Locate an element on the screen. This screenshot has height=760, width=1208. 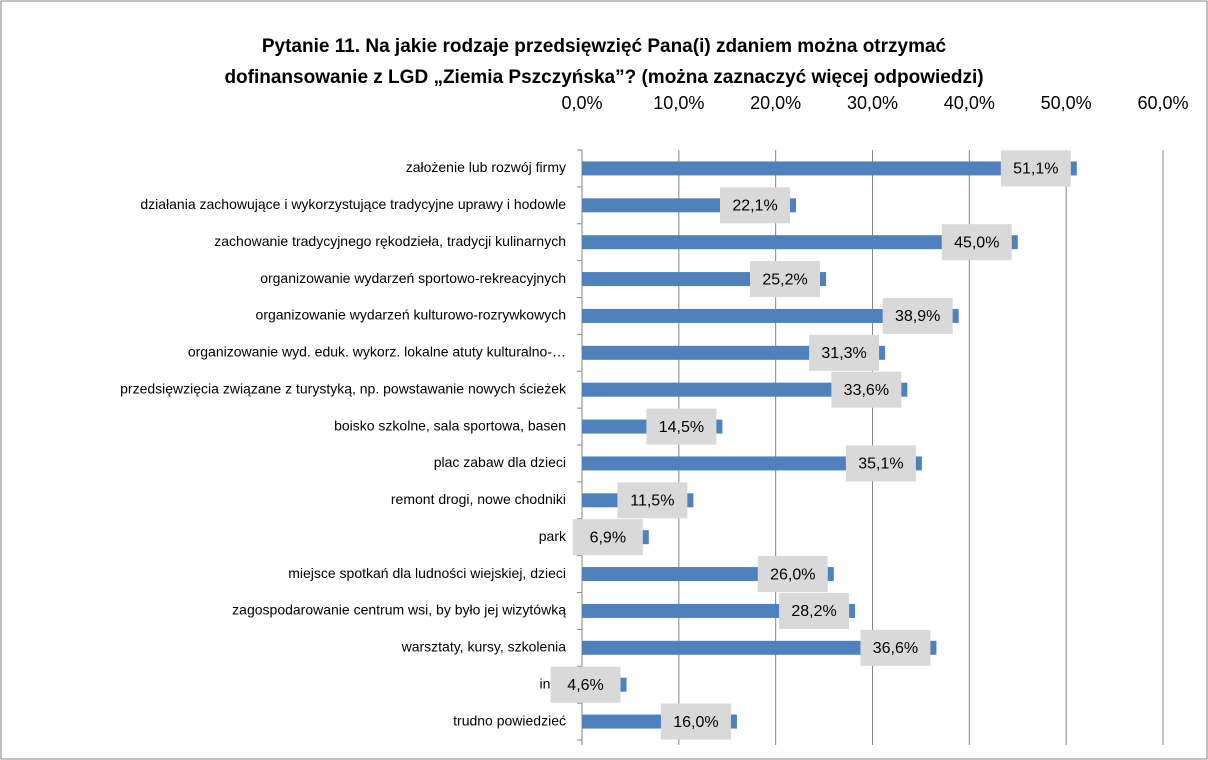
y-tick-label: trudno powiedzieć is located at coordinates (509, 720).